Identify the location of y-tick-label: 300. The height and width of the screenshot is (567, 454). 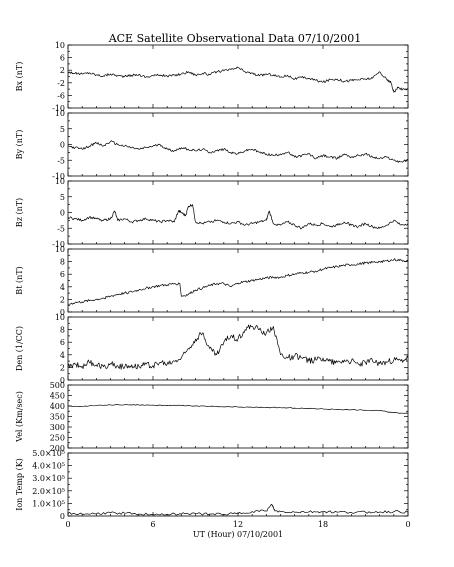
(57, 427).